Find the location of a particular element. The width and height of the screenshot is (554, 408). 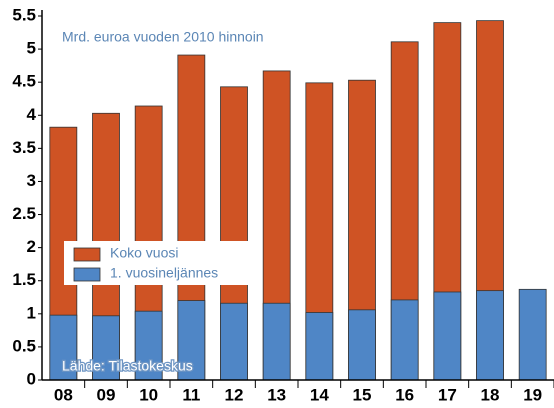

y-tick-label: 1 is located at coordinates (31, 312).